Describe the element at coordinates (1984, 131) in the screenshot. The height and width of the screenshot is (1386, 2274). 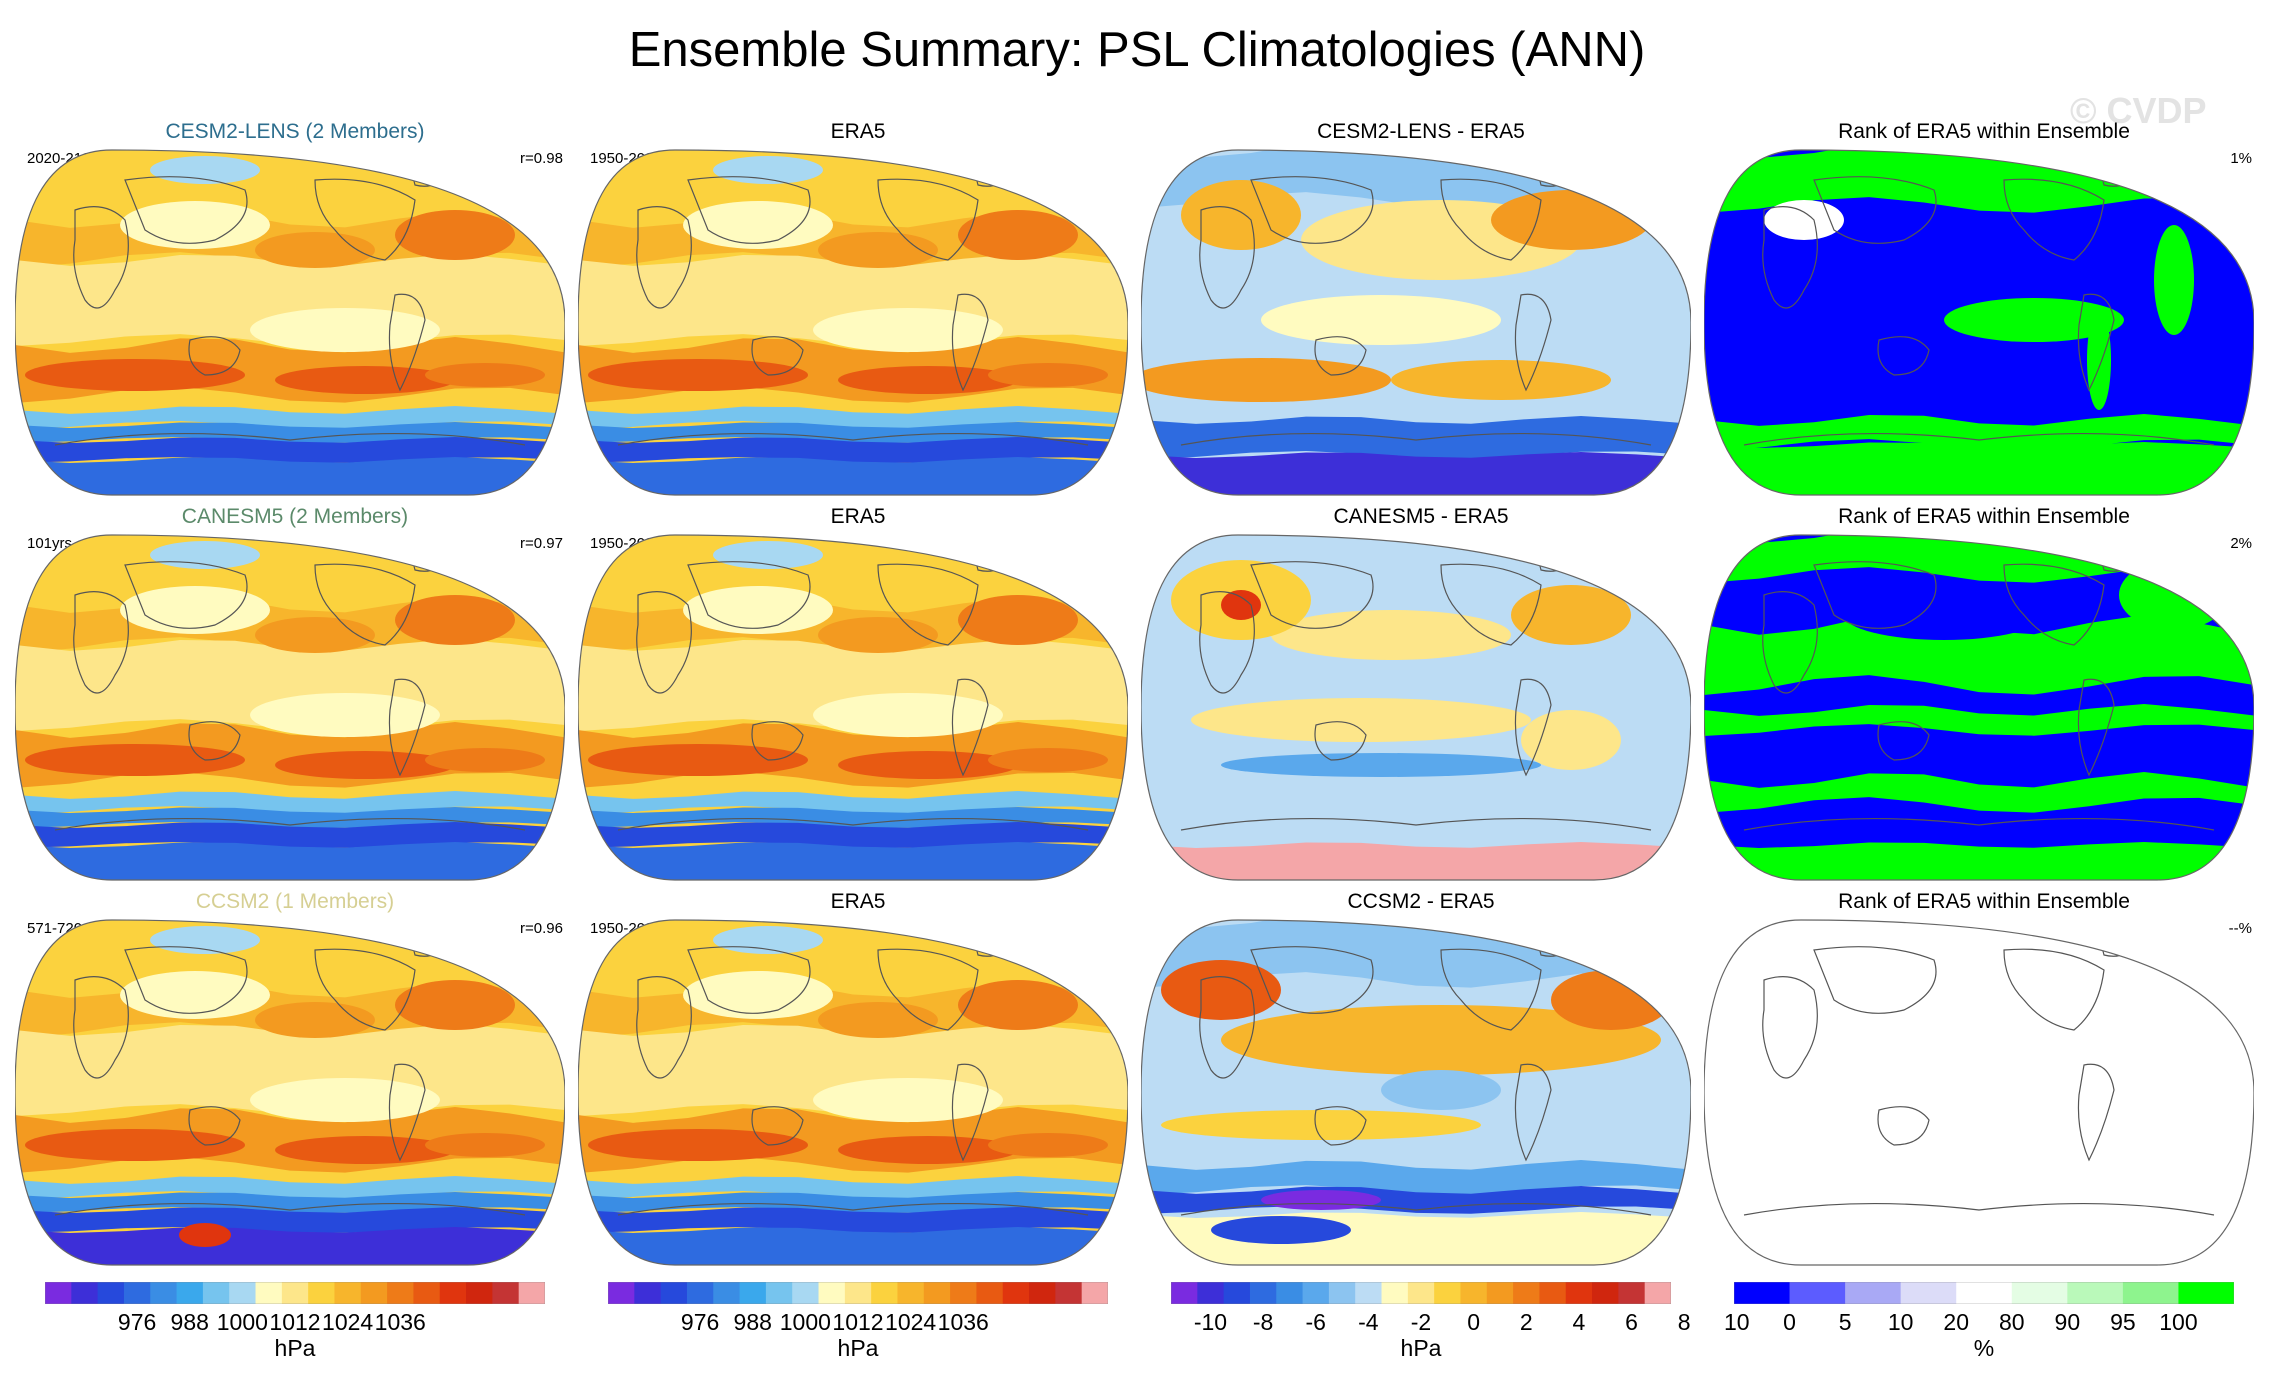
I see `panel-title: Rank of ERA5 within Ensemble` at that location.